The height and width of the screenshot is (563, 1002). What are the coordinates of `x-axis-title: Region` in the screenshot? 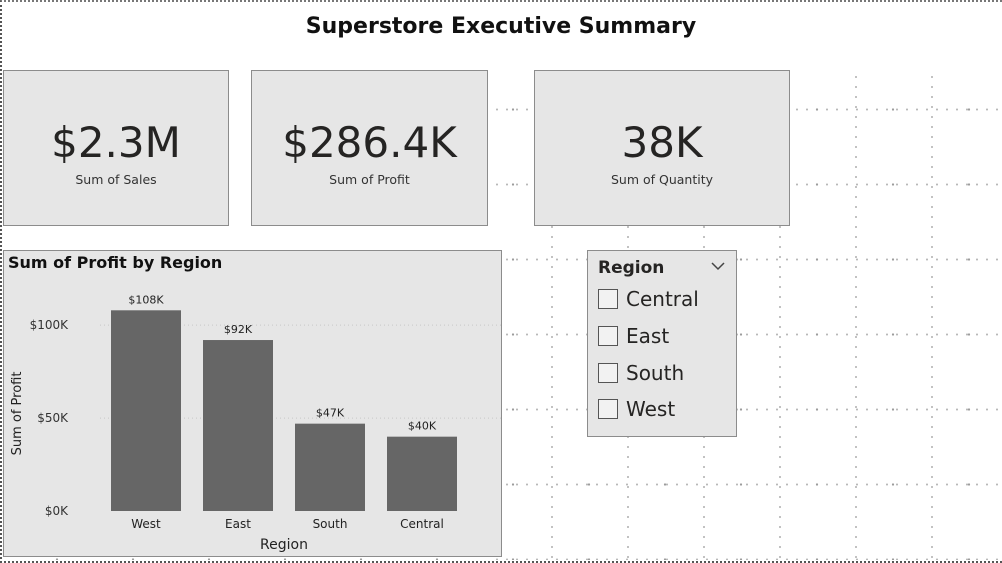 It's located at (284, 545).